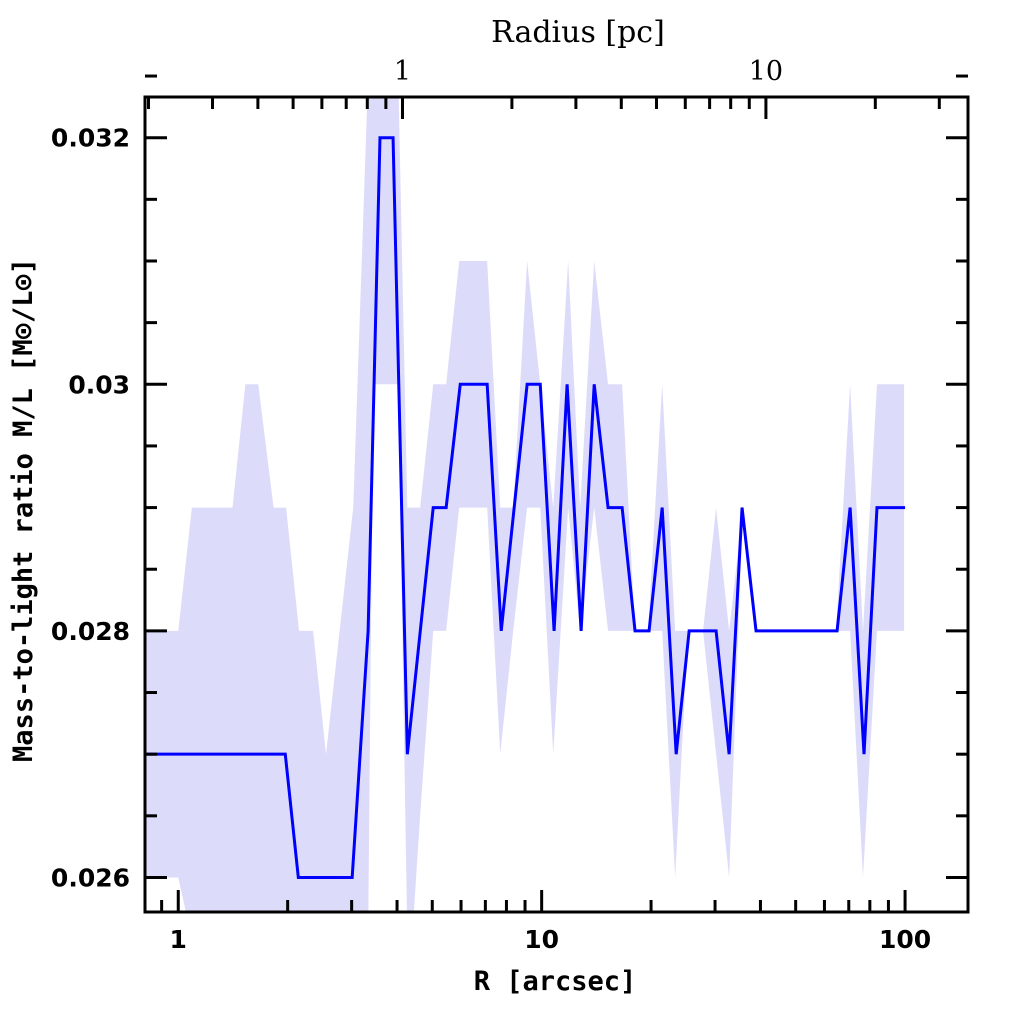  I want to click on top-tick-label: 10, so click(766, 71).